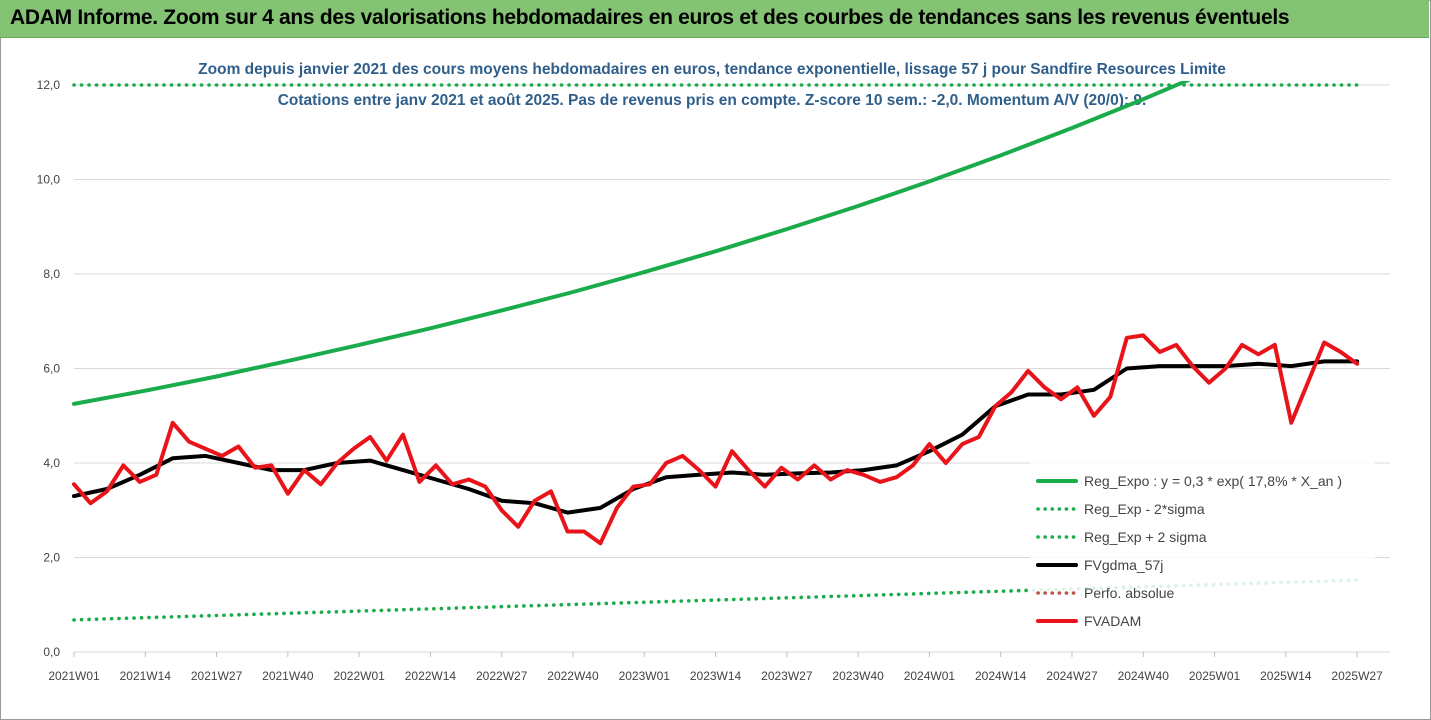 This screenshot has height=720, width=1431. Describe the element at coordinates (217, 676) in the screenshot. I see `x-tick-label: 2021W27` at that location.